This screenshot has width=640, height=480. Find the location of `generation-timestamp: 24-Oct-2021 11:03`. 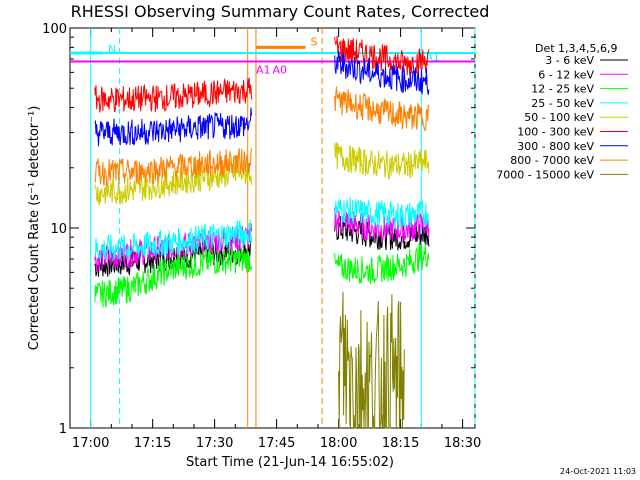

generation-timestamp: 24-Oct-2021 11:03 is located at coordinates (598, 471).